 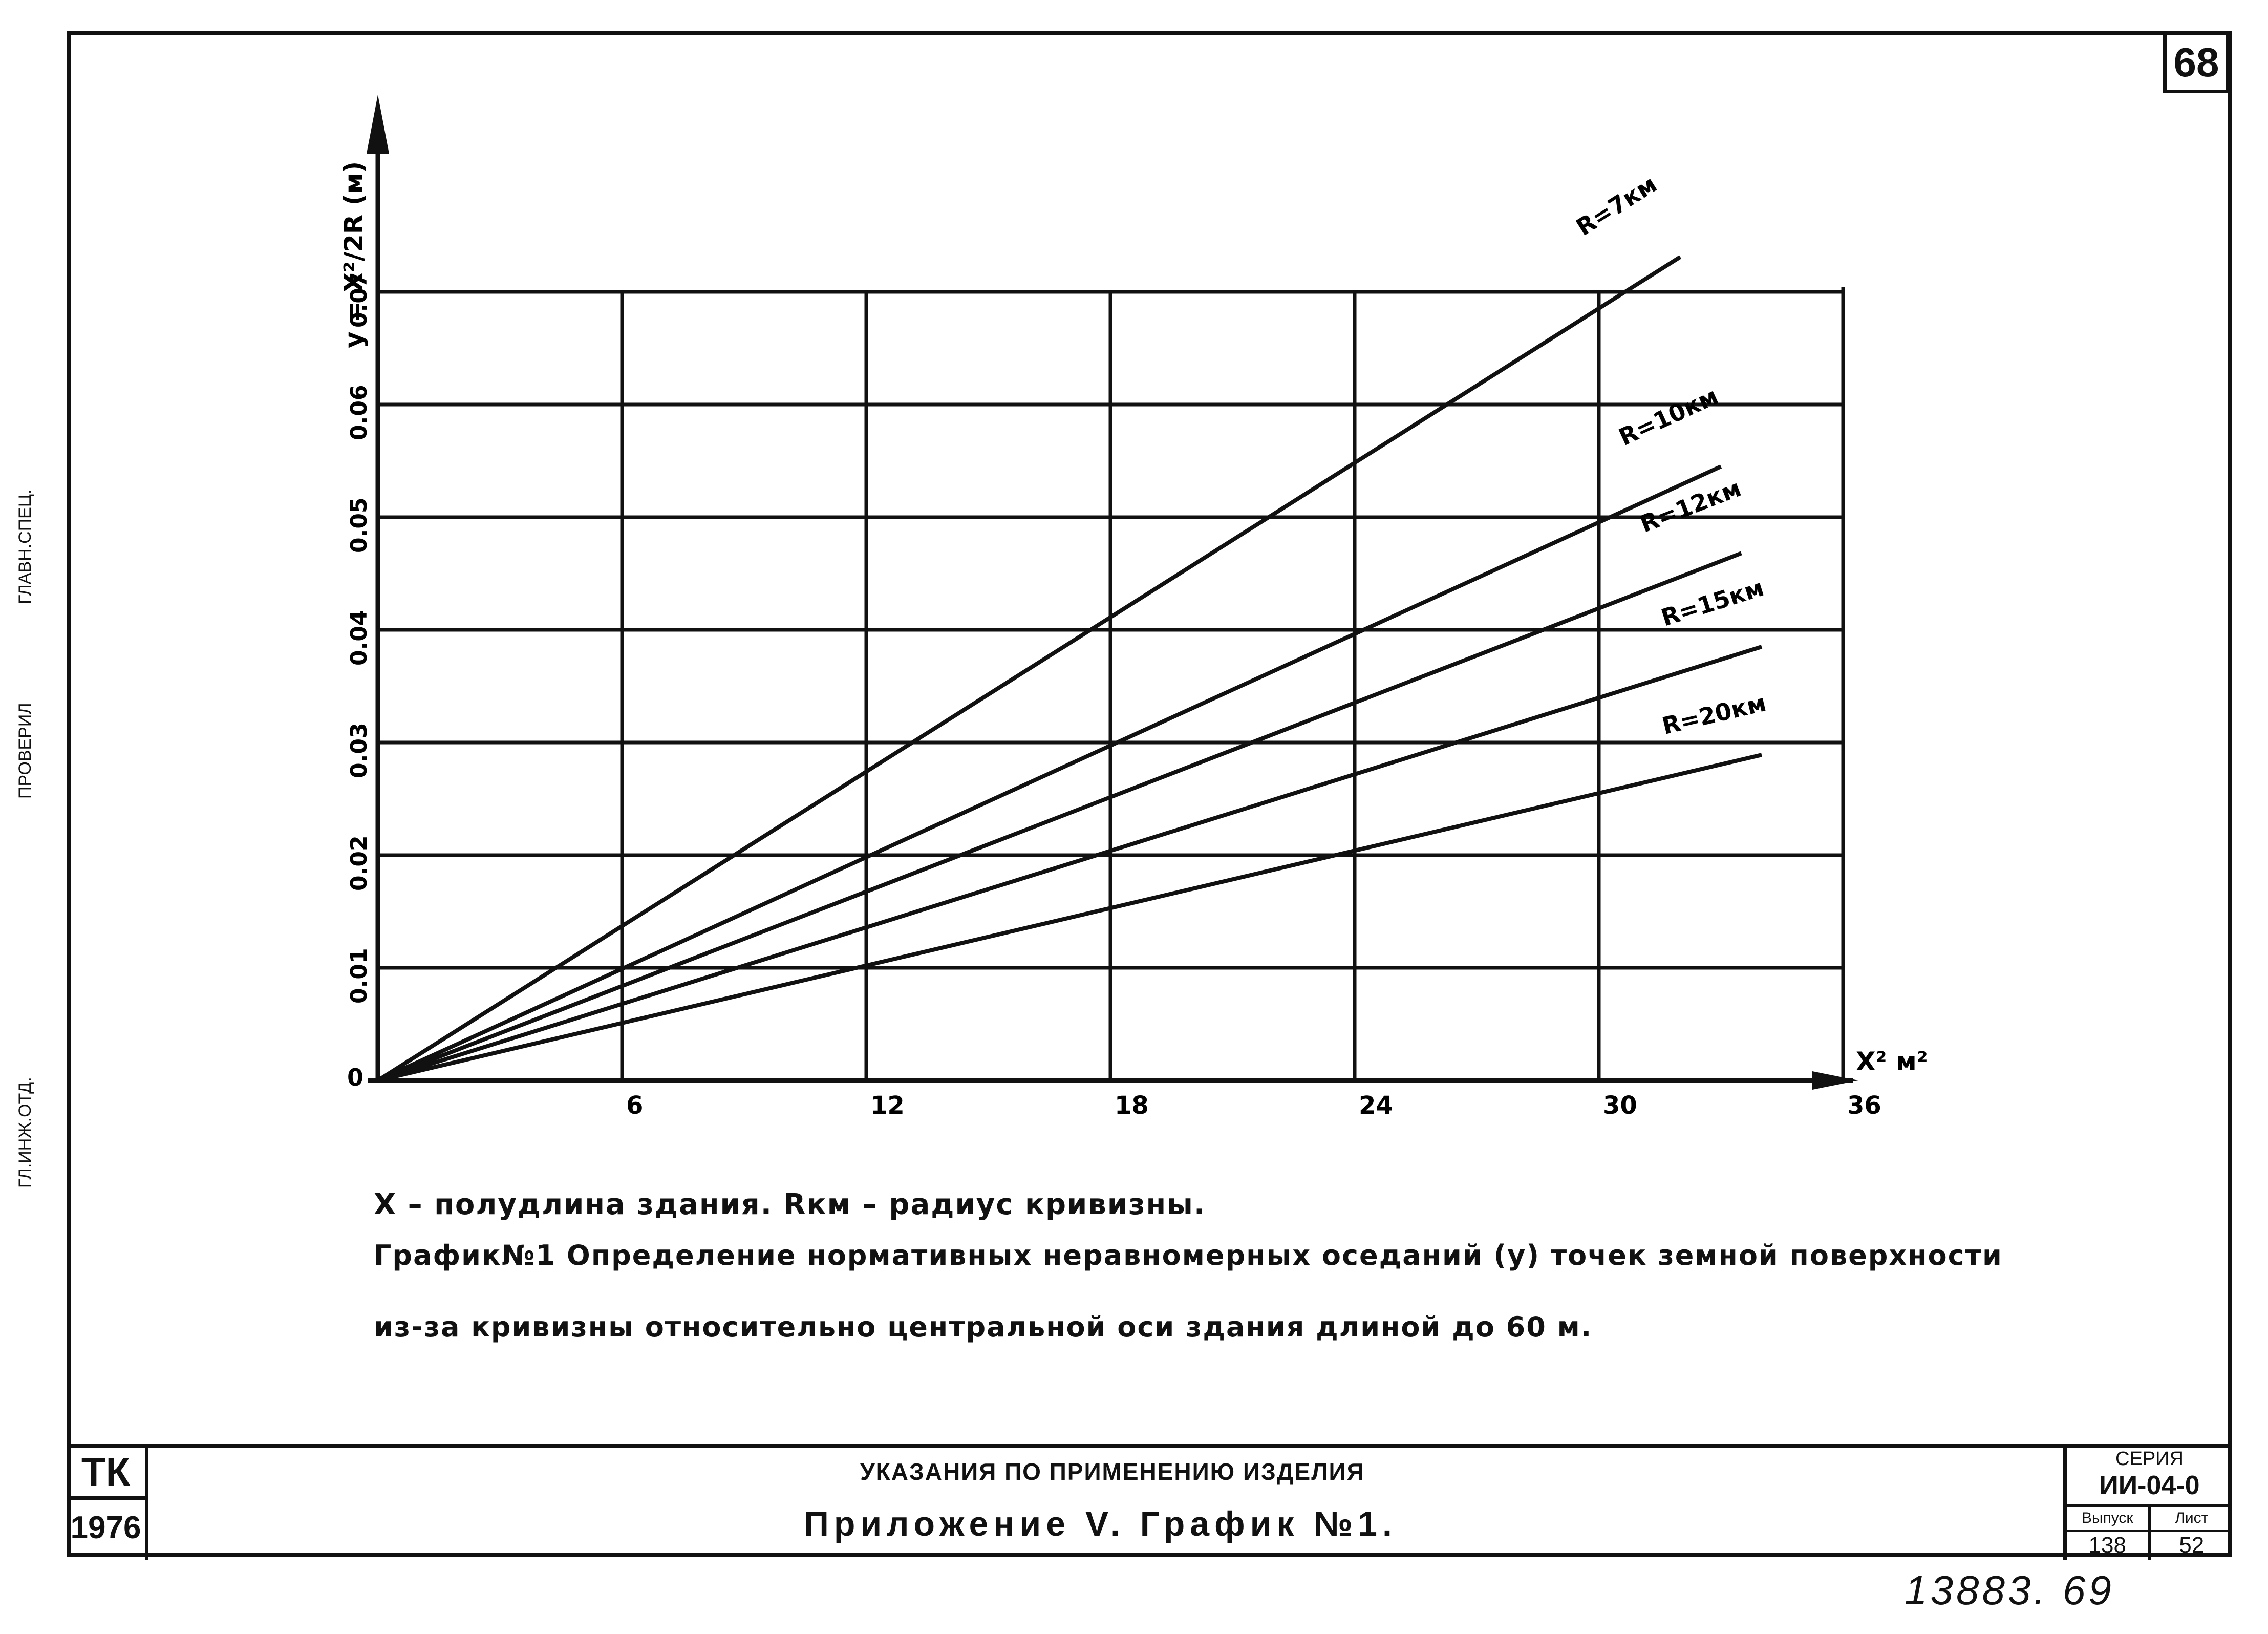 What do you see at coordinates (1132, 1106) in the screenshot?
I see `x-tick-label: 18` at bounding box center [1132, 1106].